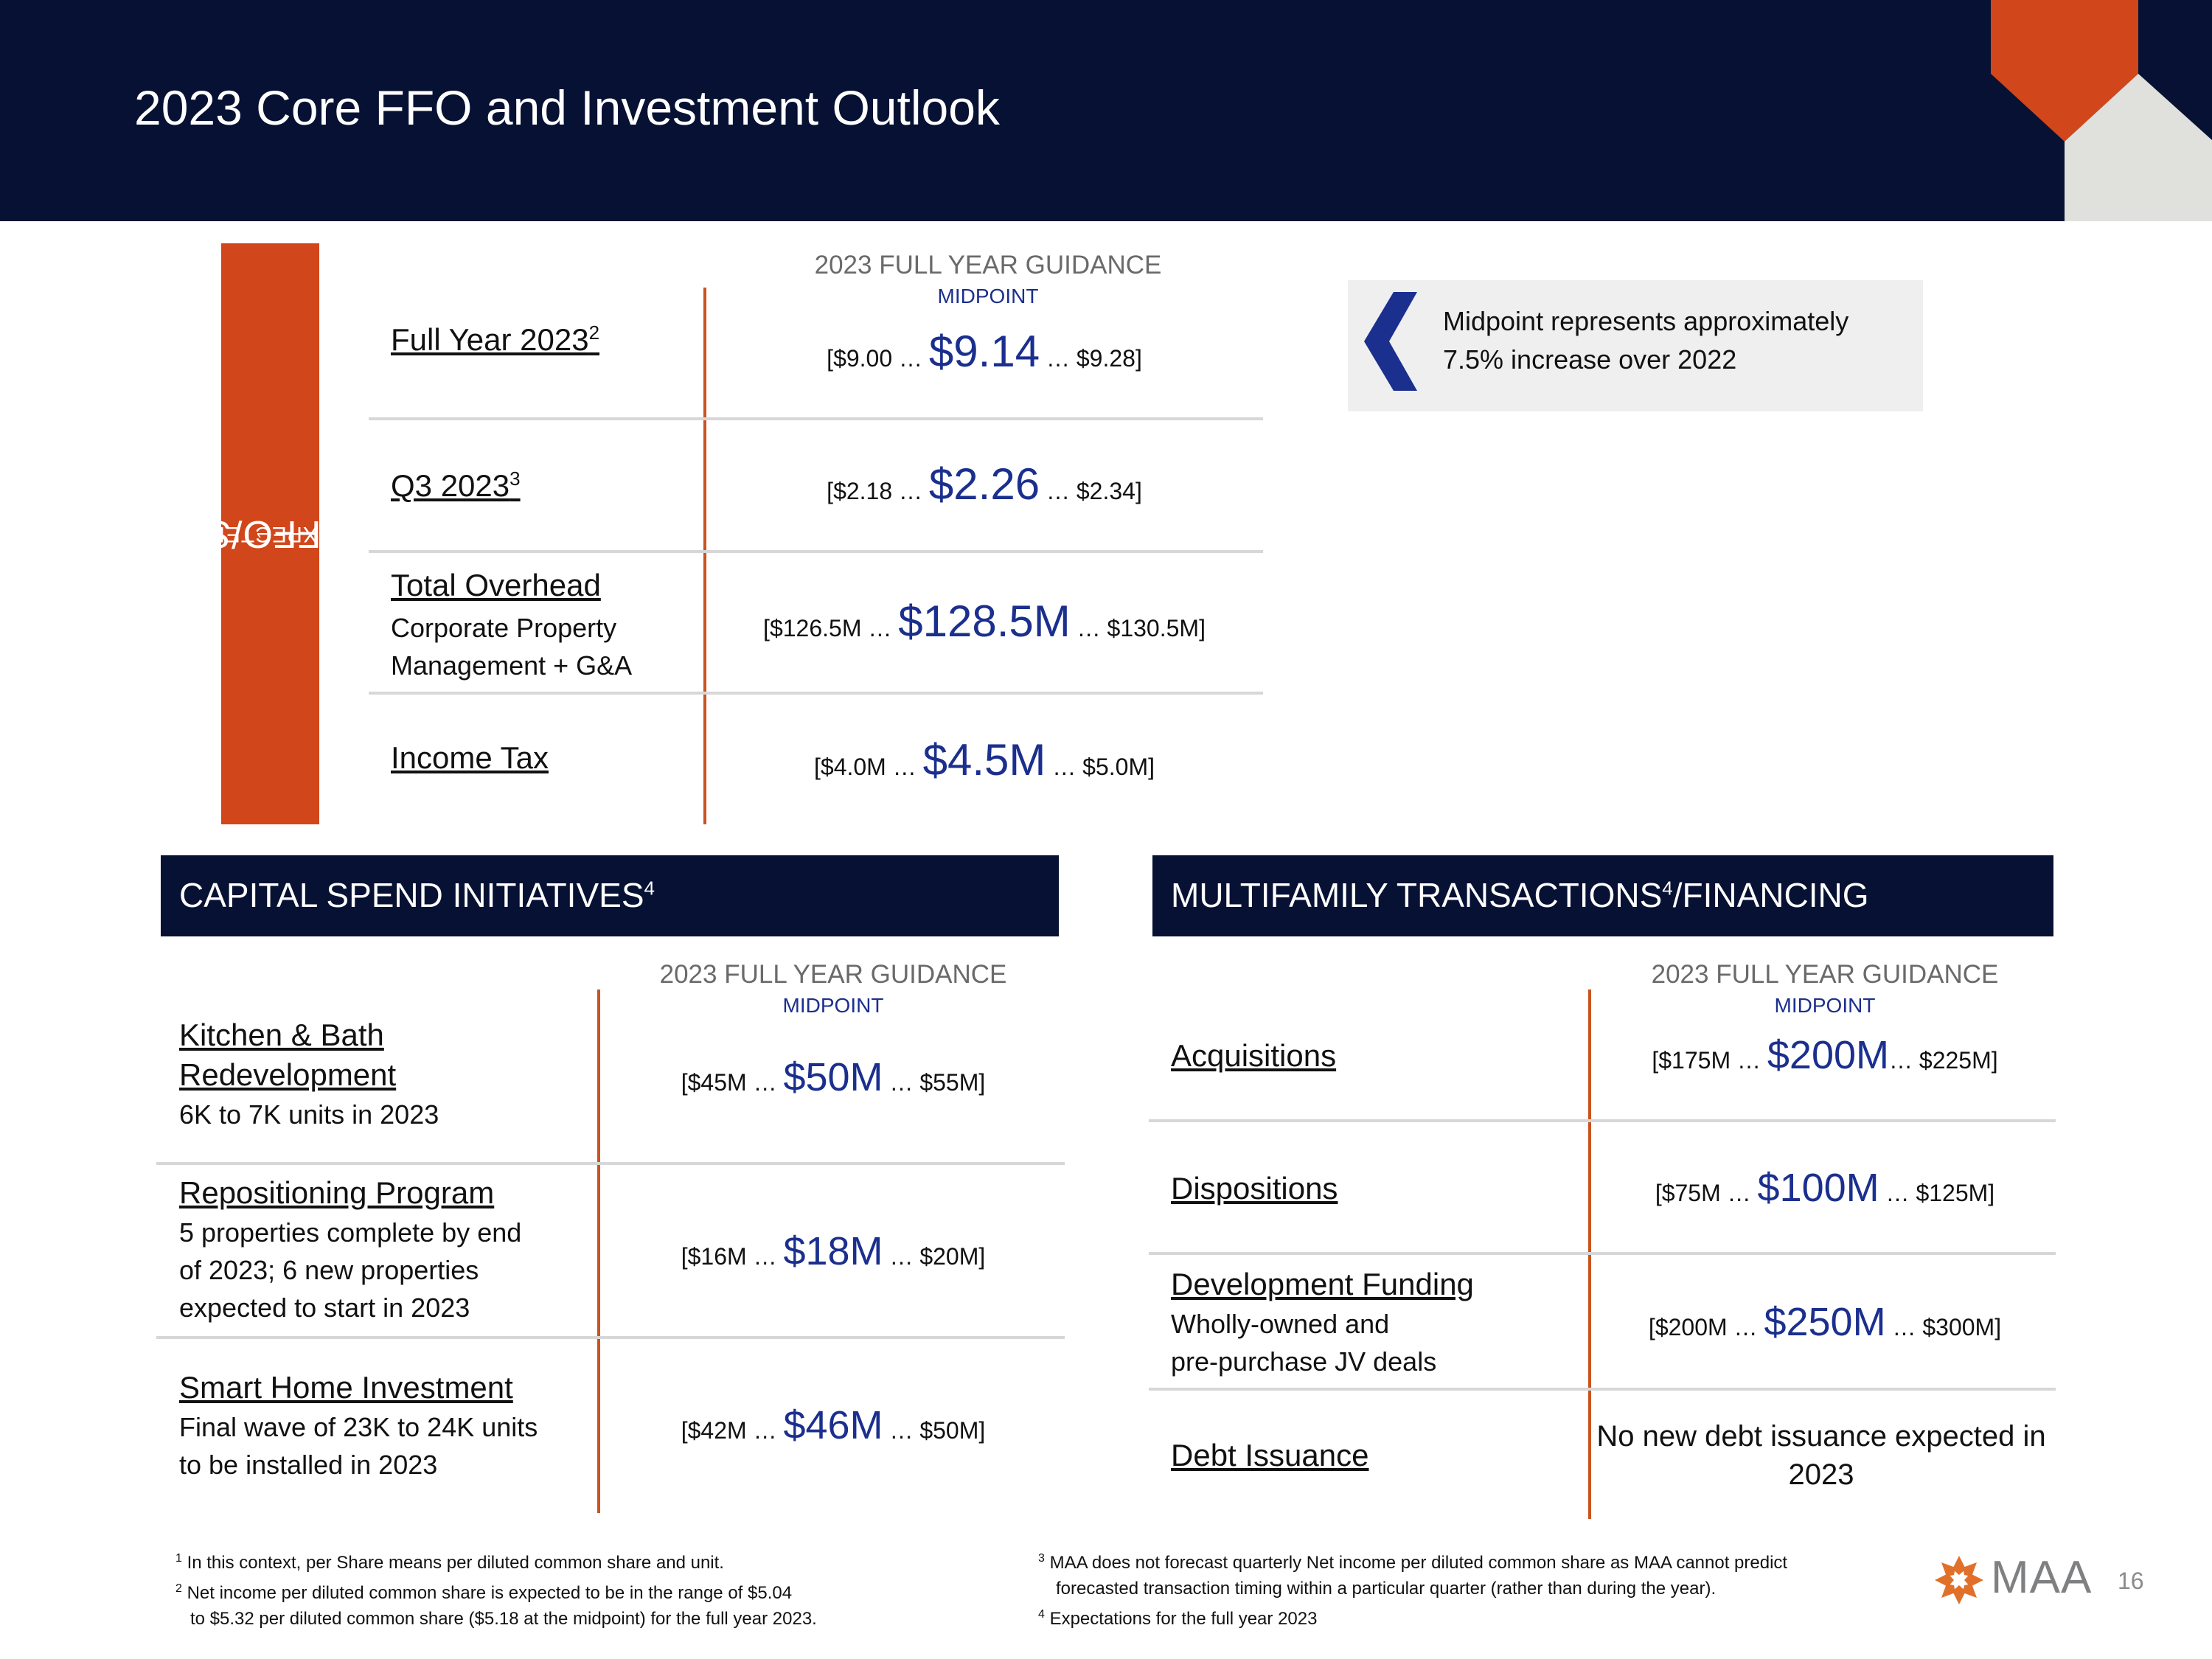  What do you see at coordinates (1270, 1455) in the screenshot?
I see `row-label-debt: Debt Issuance` at bounding box center [1270, 1455].